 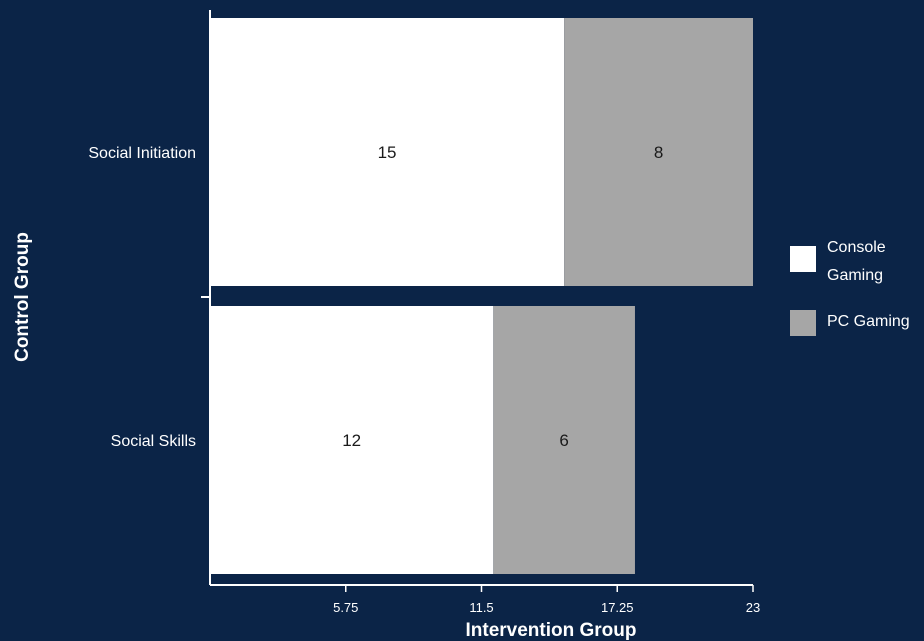 What do you see at coordinates (546, 600) in the screenshot?
I see `ticks-layer: 5.75 11.5 17.25 23` at bounding box center [546, 600].